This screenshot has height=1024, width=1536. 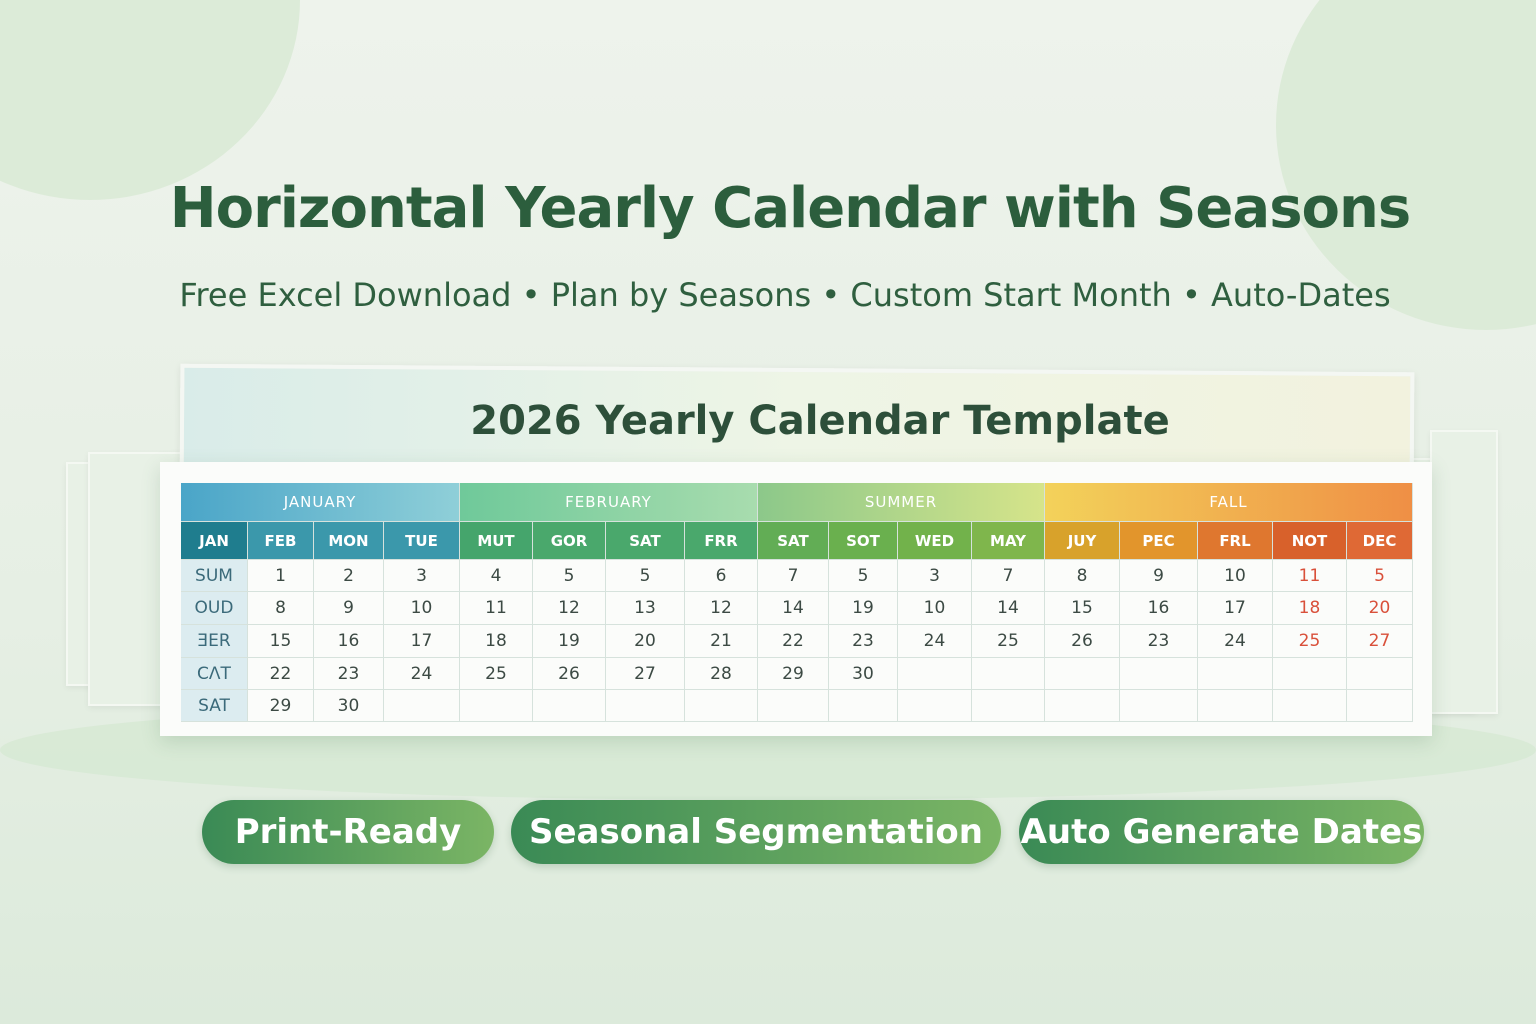 What do you see at coordinates (1159, 541) in the screenshot?
I see `column-header: PEC` at bounding box center [1159, 541].